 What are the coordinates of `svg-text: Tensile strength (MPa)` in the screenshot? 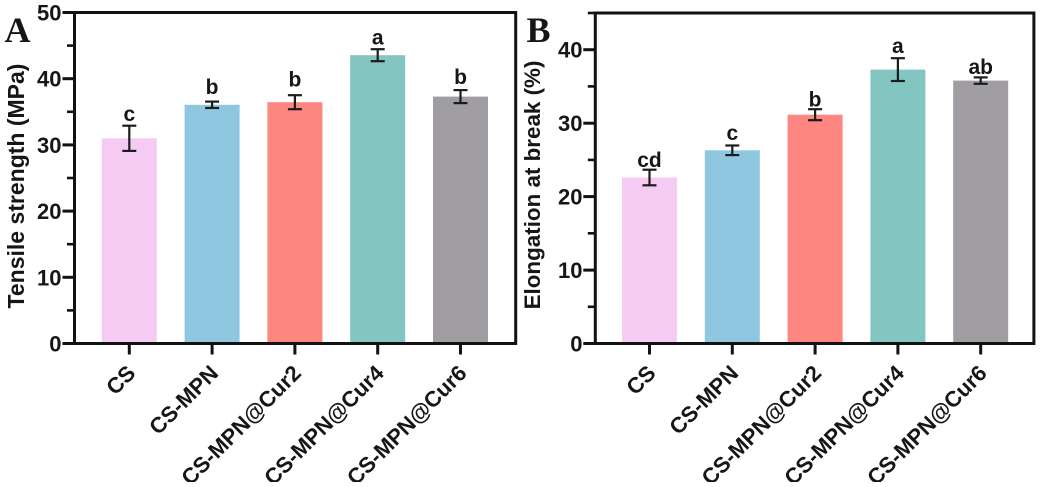 It's located at (16, 186).